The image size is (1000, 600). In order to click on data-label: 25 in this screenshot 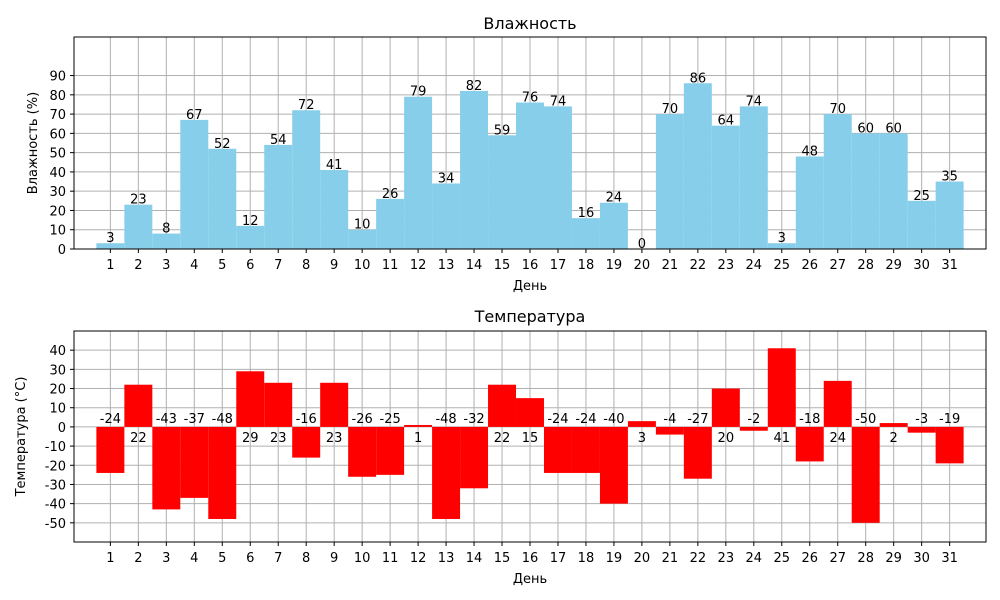, I will do `click(921, 196)`.